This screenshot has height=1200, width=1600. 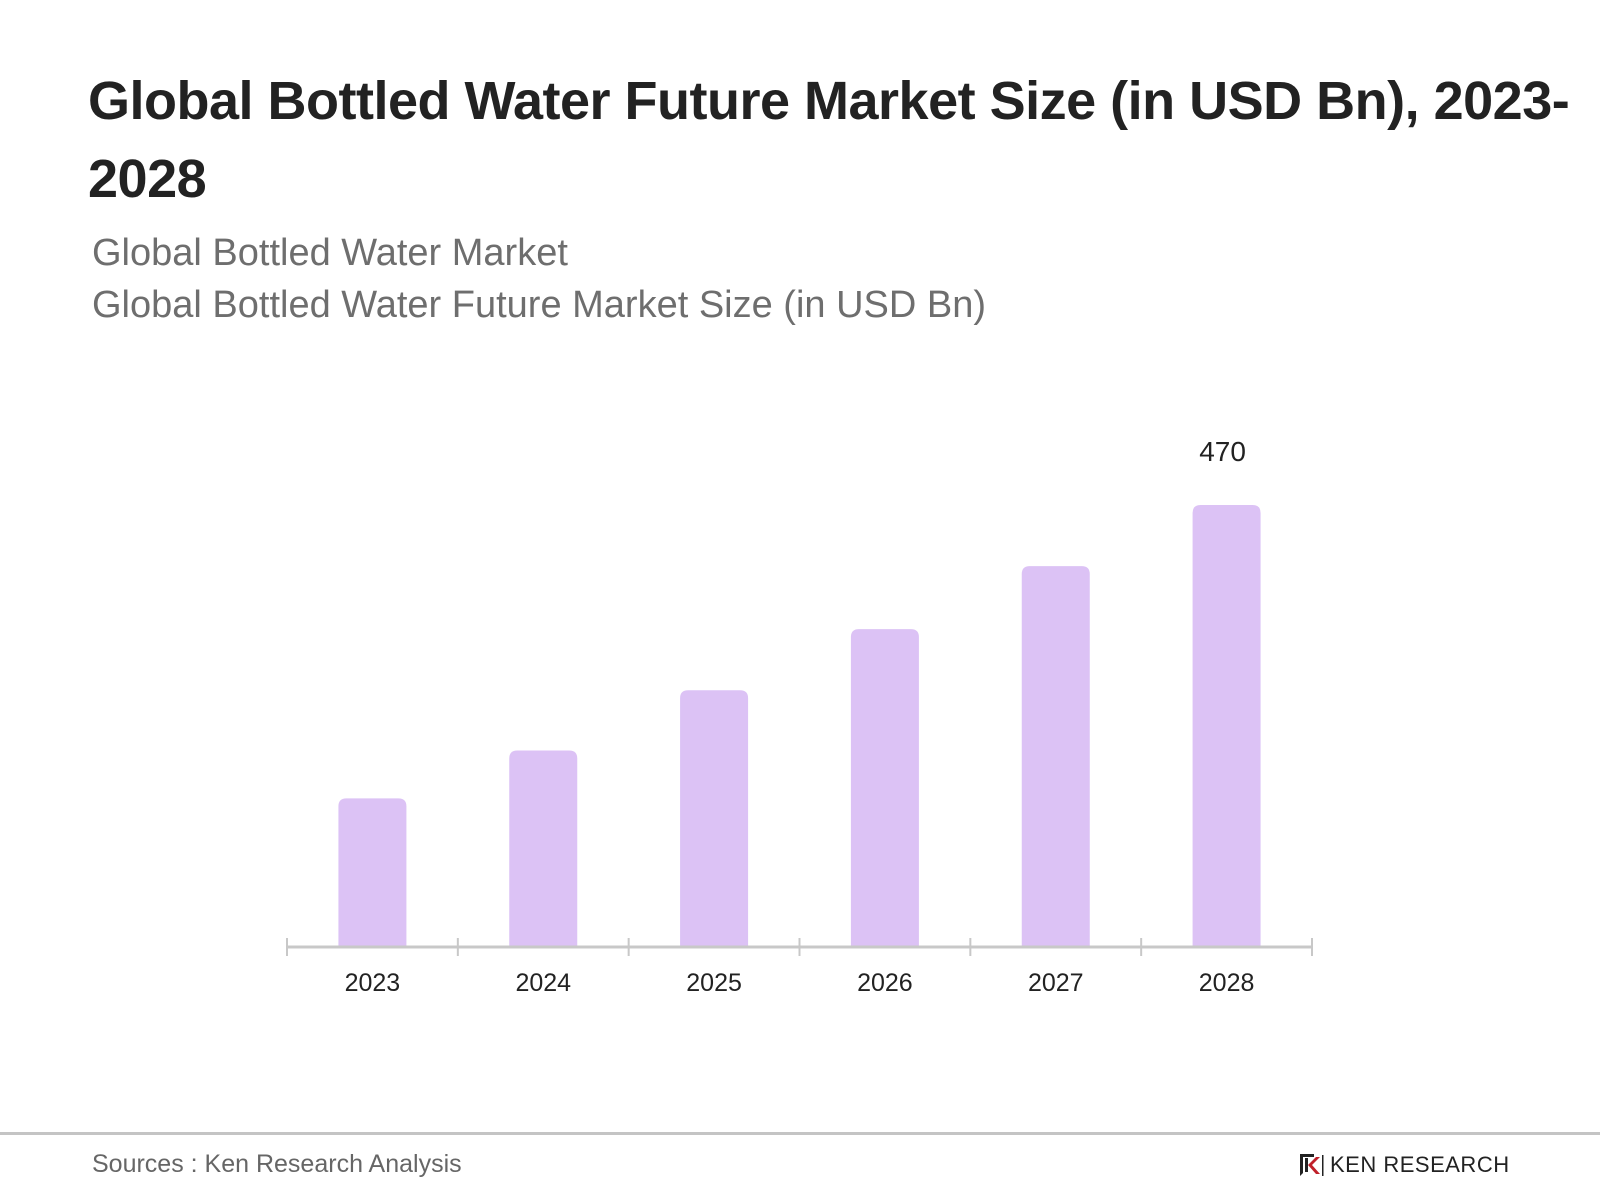 I want to click on bar-2026, so click(x=884, y=788).